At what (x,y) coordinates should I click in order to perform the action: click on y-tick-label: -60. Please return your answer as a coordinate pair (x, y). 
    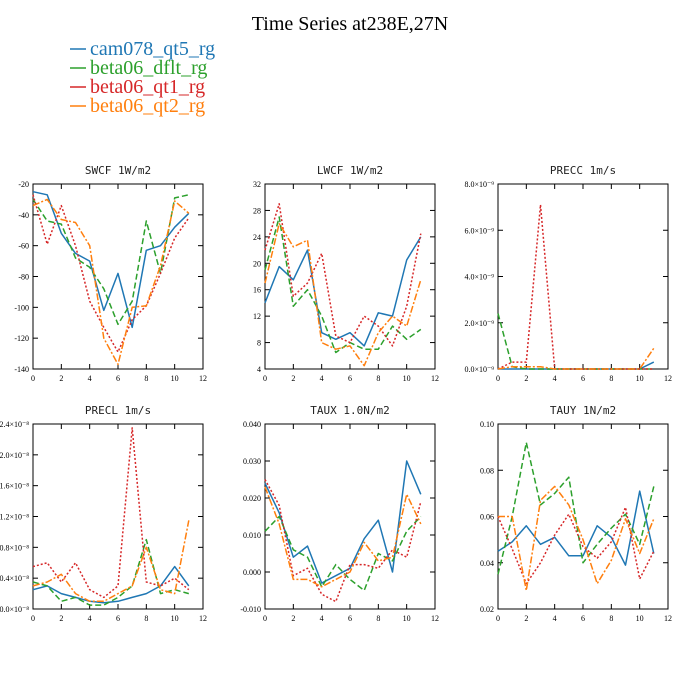
    Looking at the image, I should click on (23, 246).